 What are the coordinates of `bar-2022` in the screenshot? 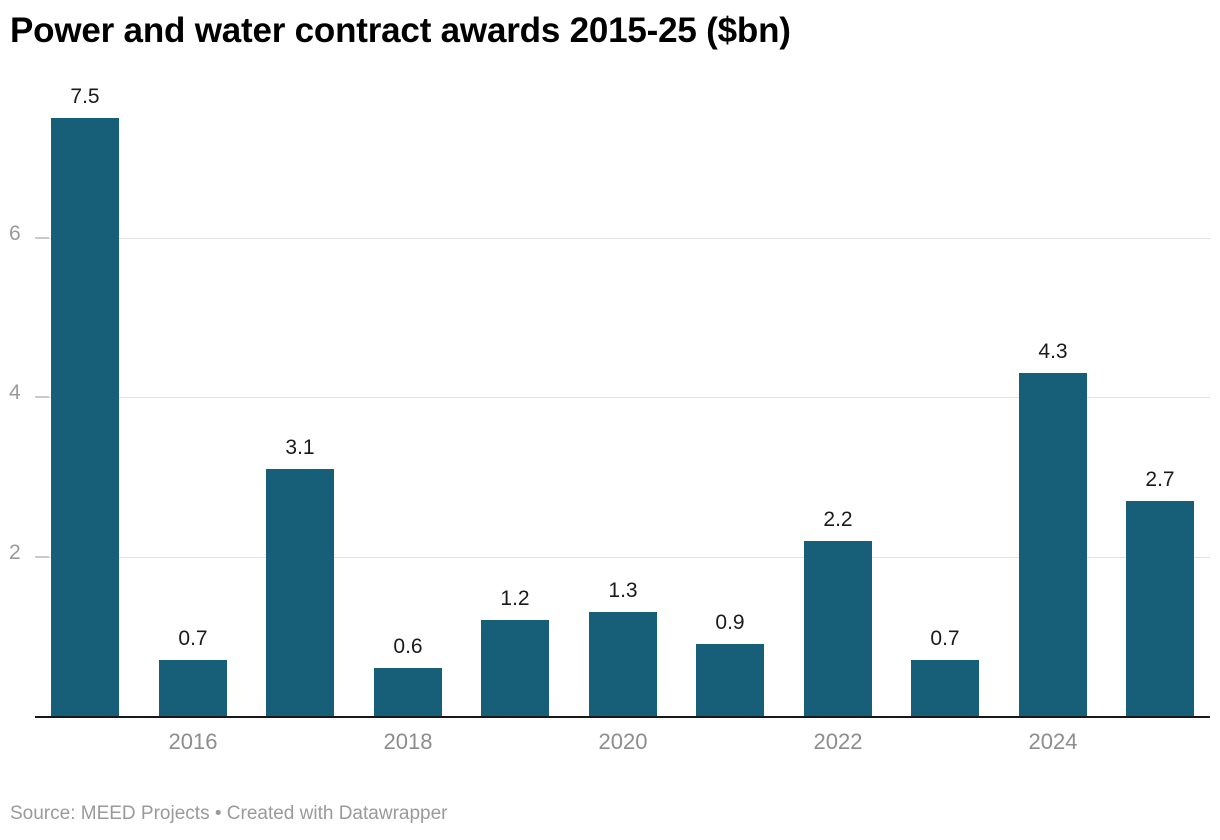 It's located at (838, 628).